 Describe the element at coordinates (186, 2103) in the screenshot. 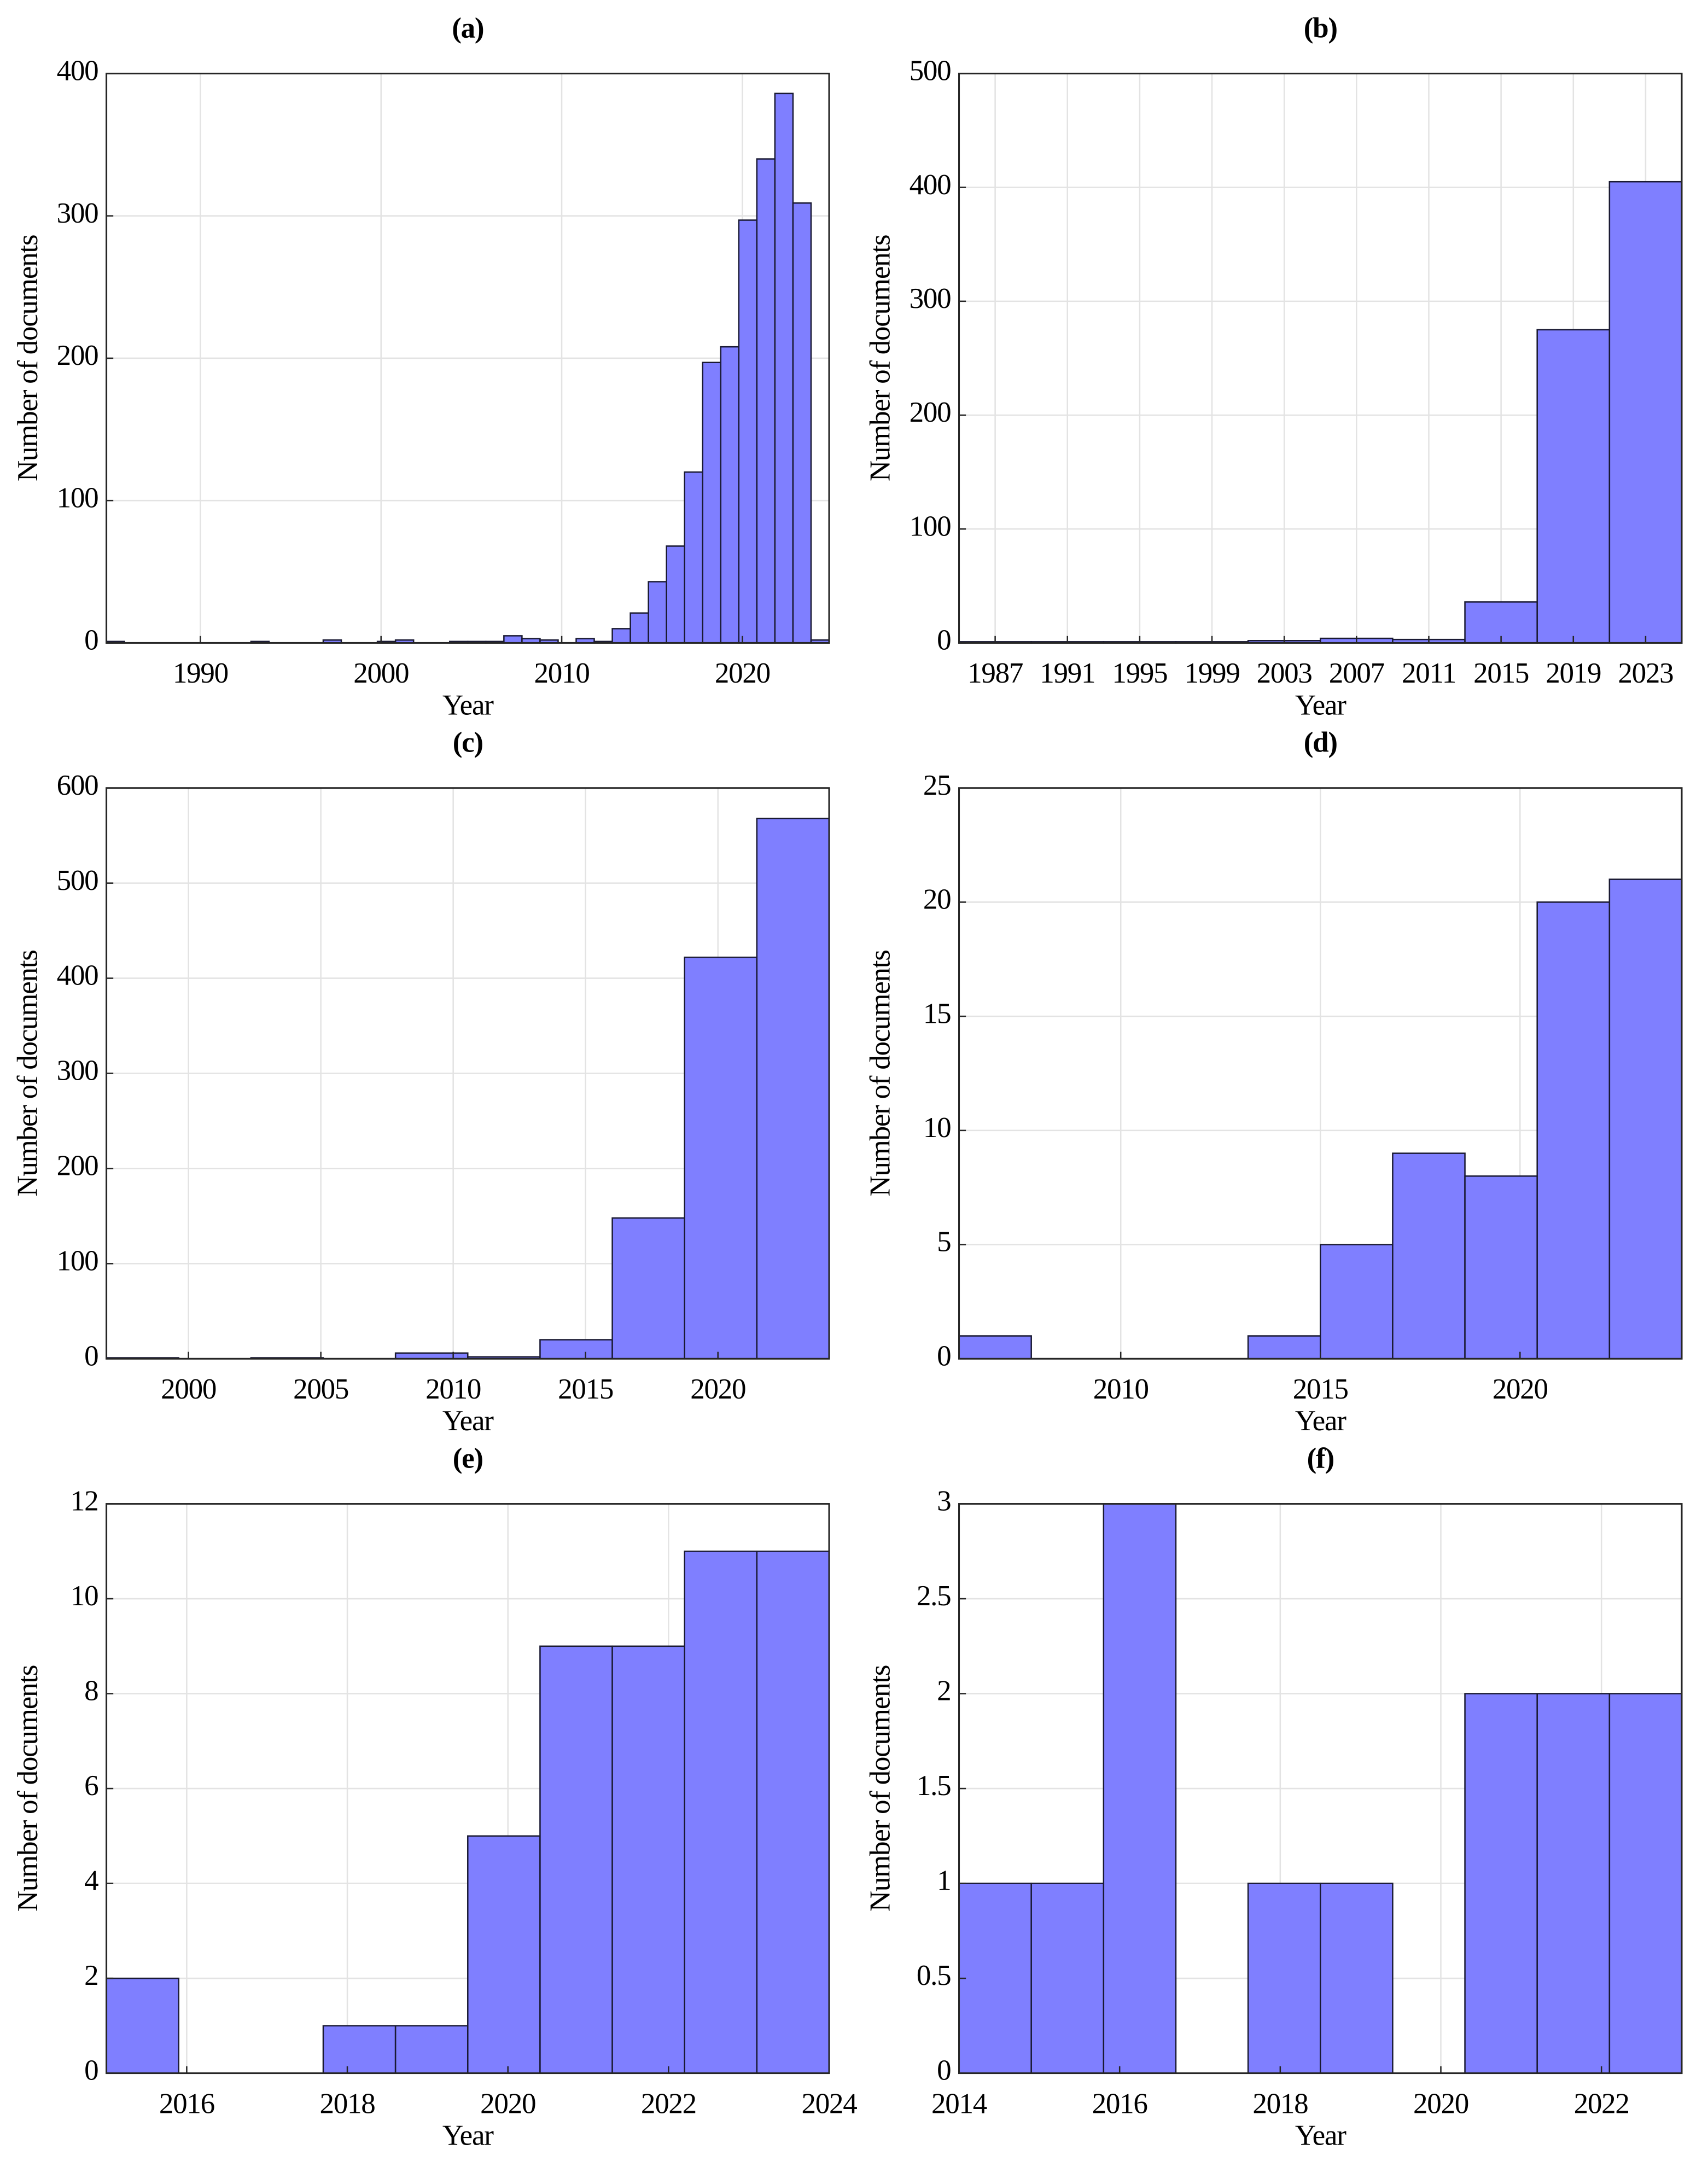

I see `x-tick-label: 2016` at that location.